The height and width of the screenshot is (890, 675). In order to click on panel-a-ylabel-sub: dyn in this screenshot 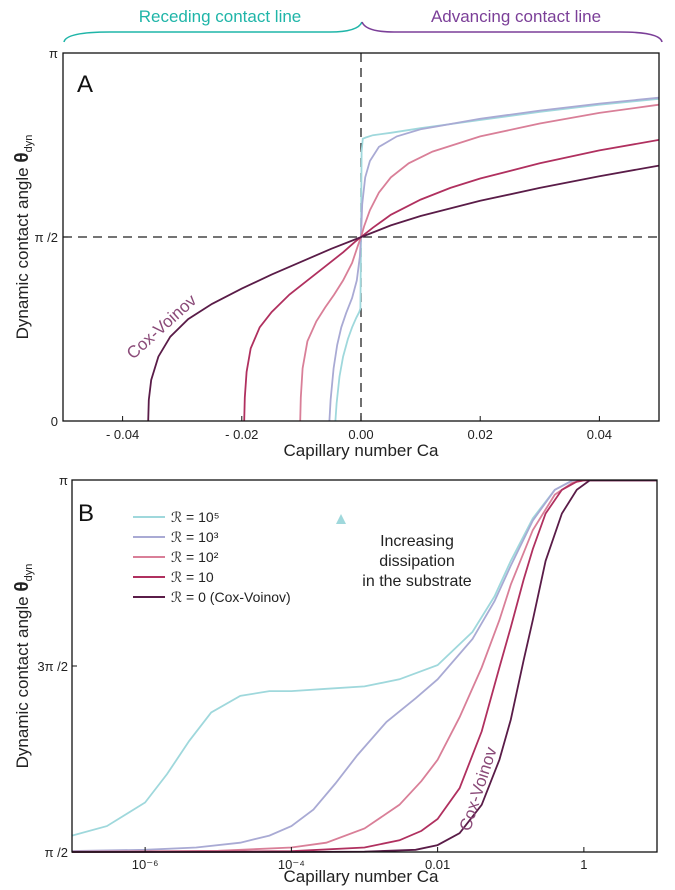, I will do `click(29, 144)`.